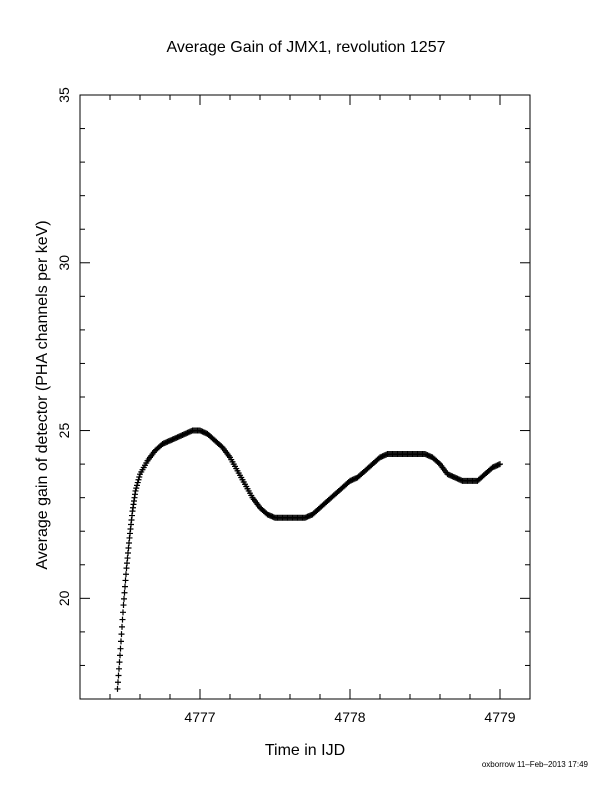  What do you see at coordinates (64, 95) in the screenshot?
I see `y-tick-label: 35` at bounding box center [64, 95].